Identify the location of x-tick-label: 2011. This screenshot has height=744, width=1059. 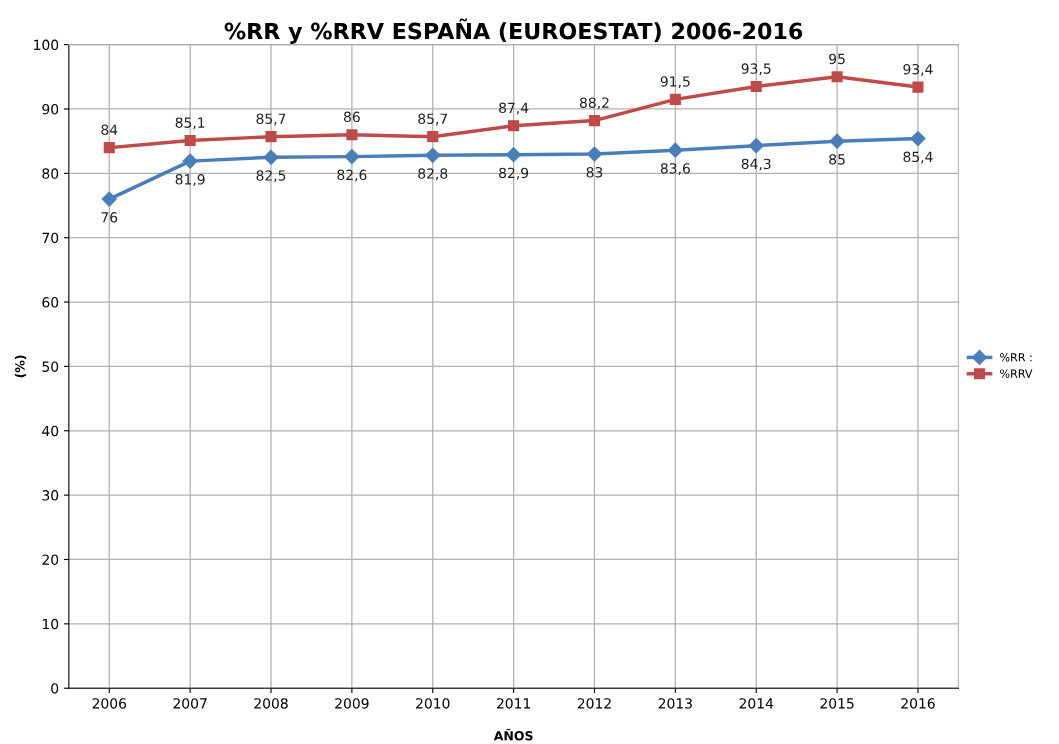
(513, 703).